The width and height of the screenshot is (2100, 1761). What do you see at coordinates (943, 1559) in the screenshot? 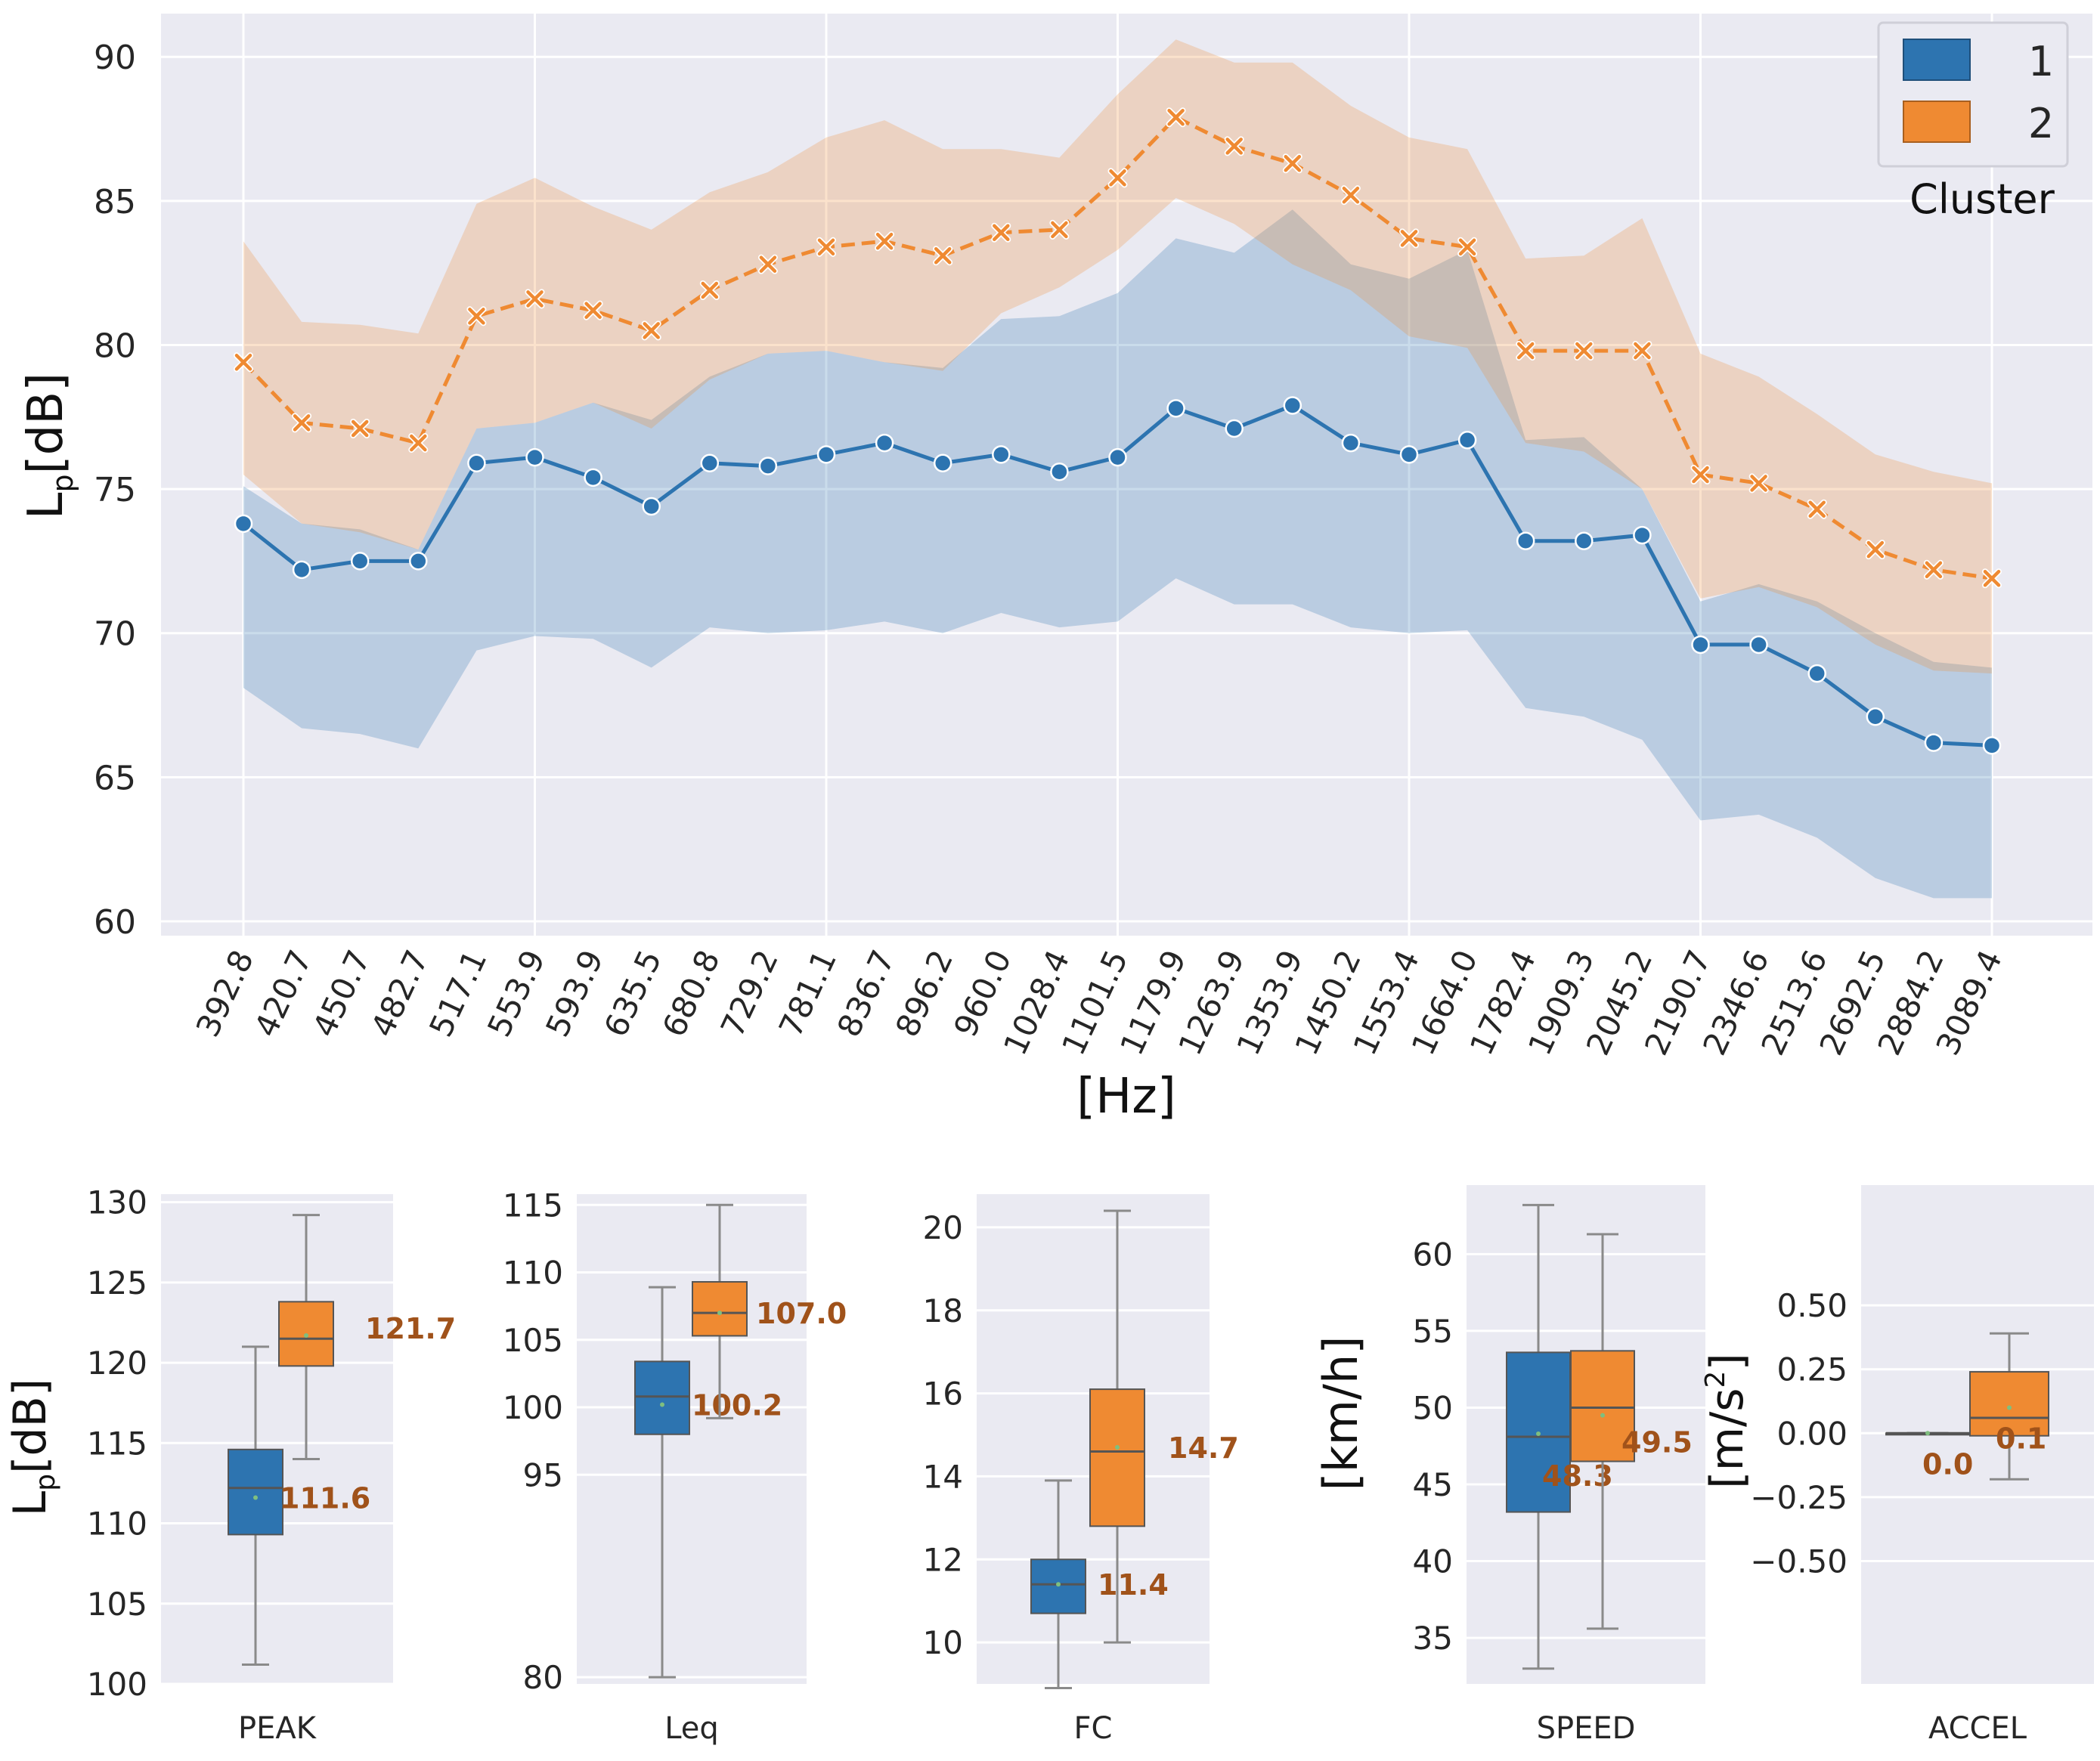
I see `y-tick-label: 12` at bounding box center [943, 1559].